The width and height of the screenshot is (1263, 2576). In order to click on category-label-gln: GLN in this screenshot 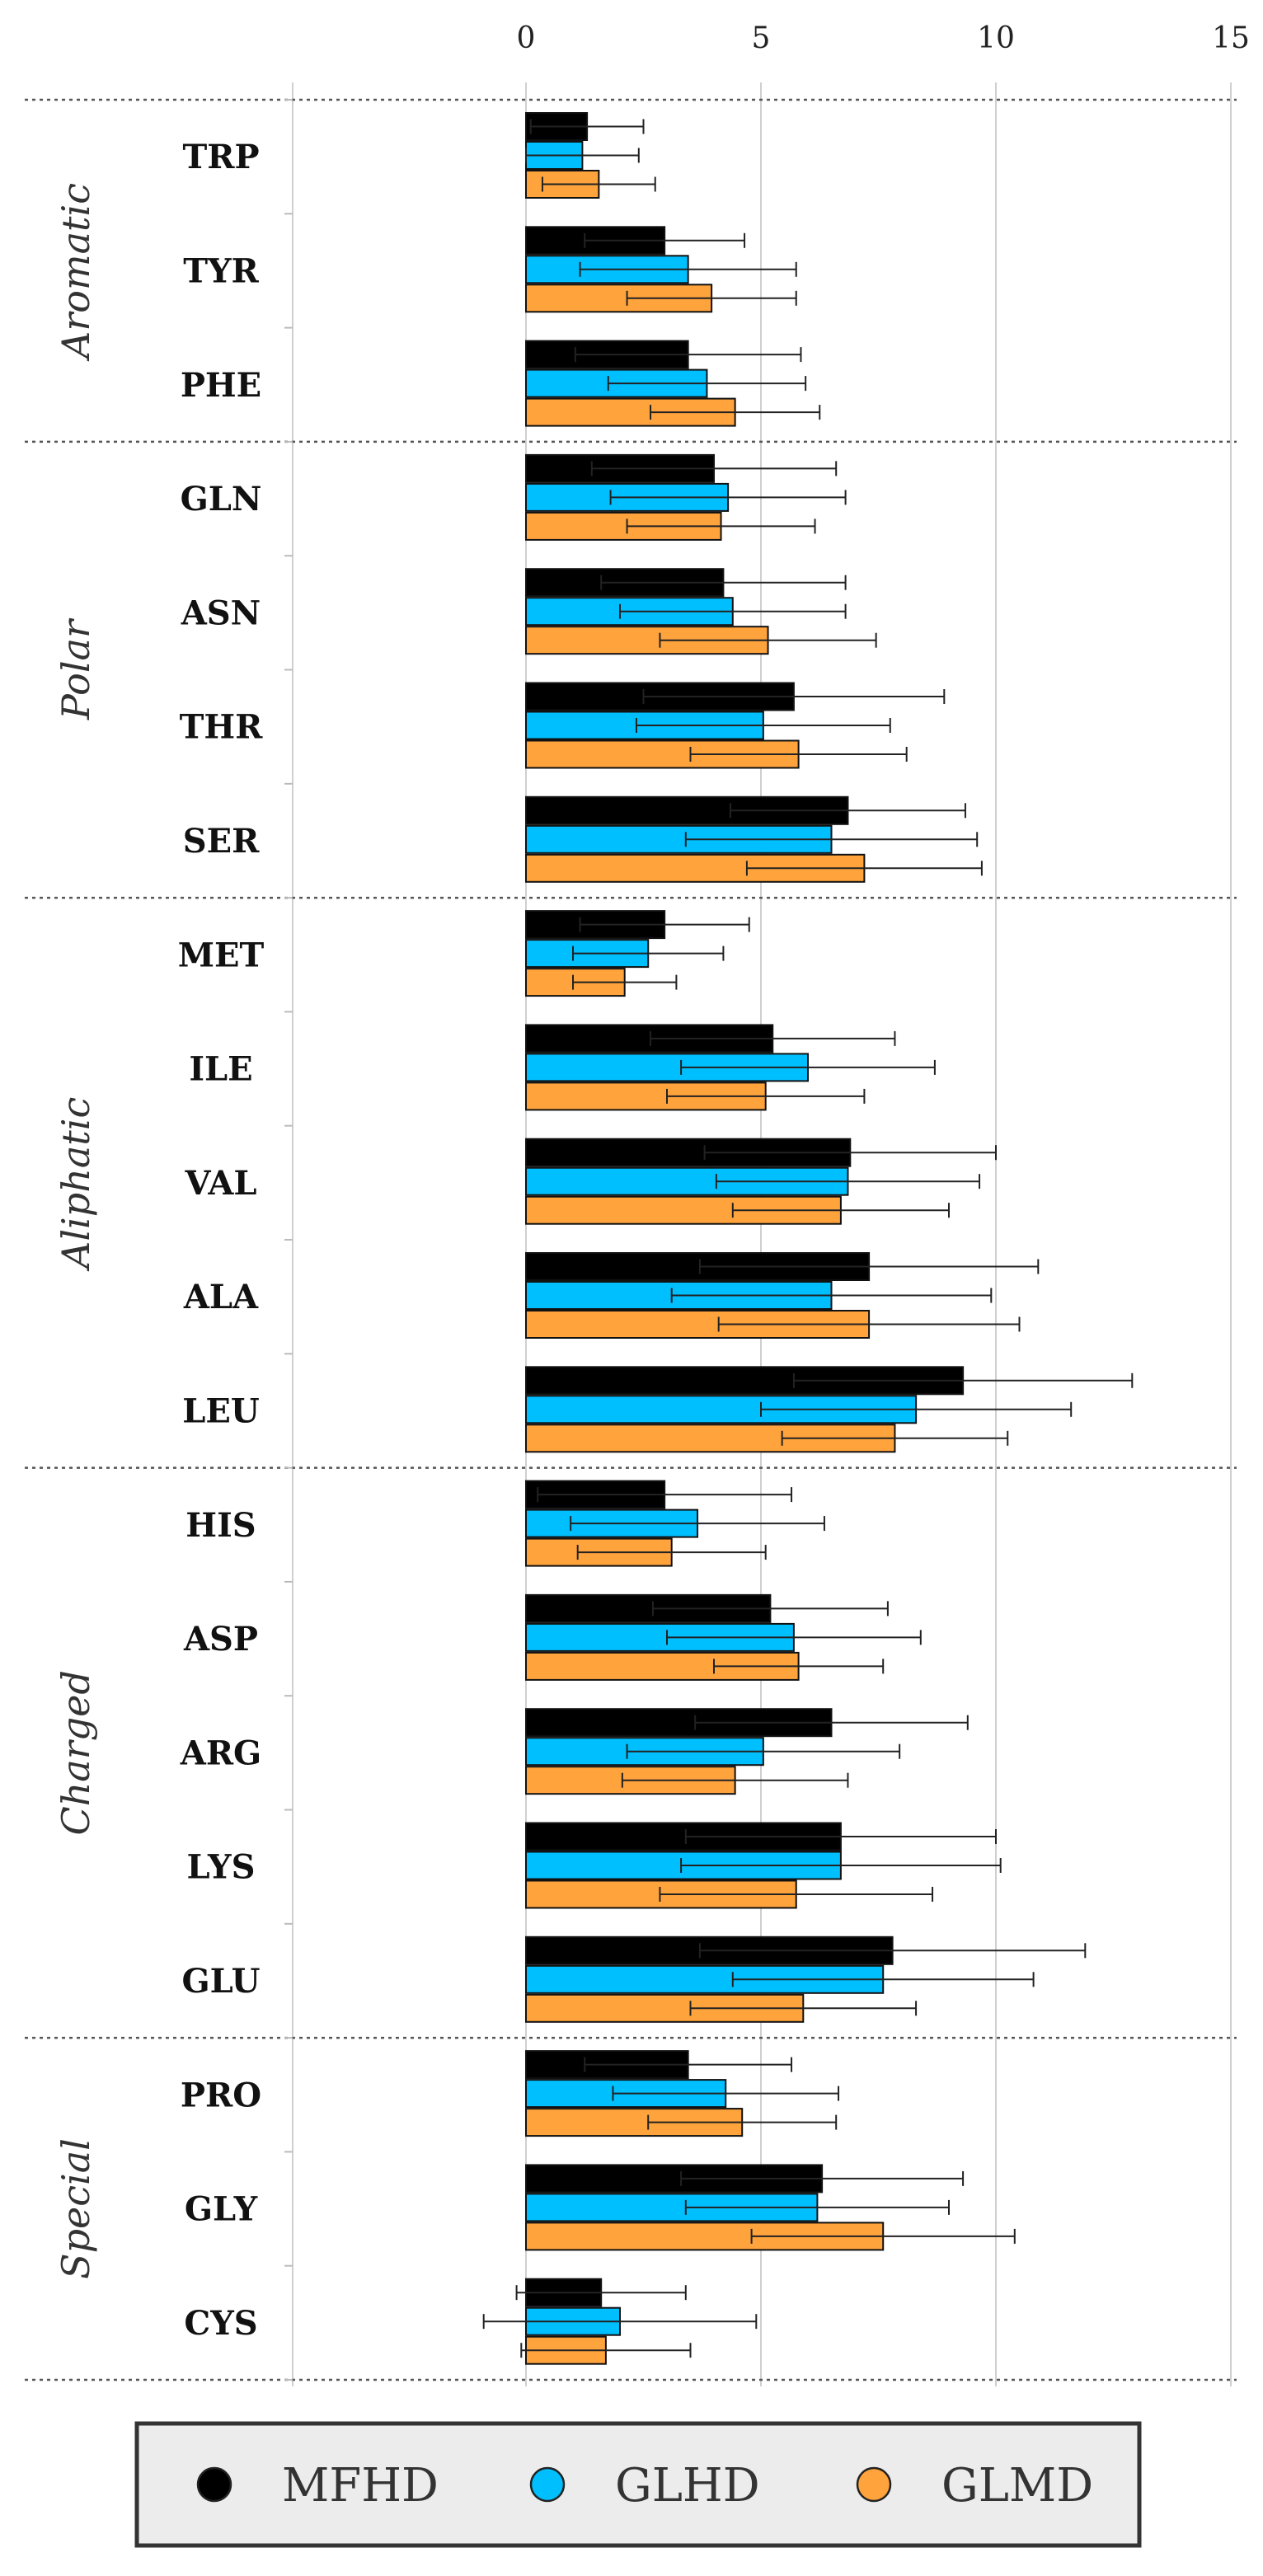, I will do `click(221, 499)`.